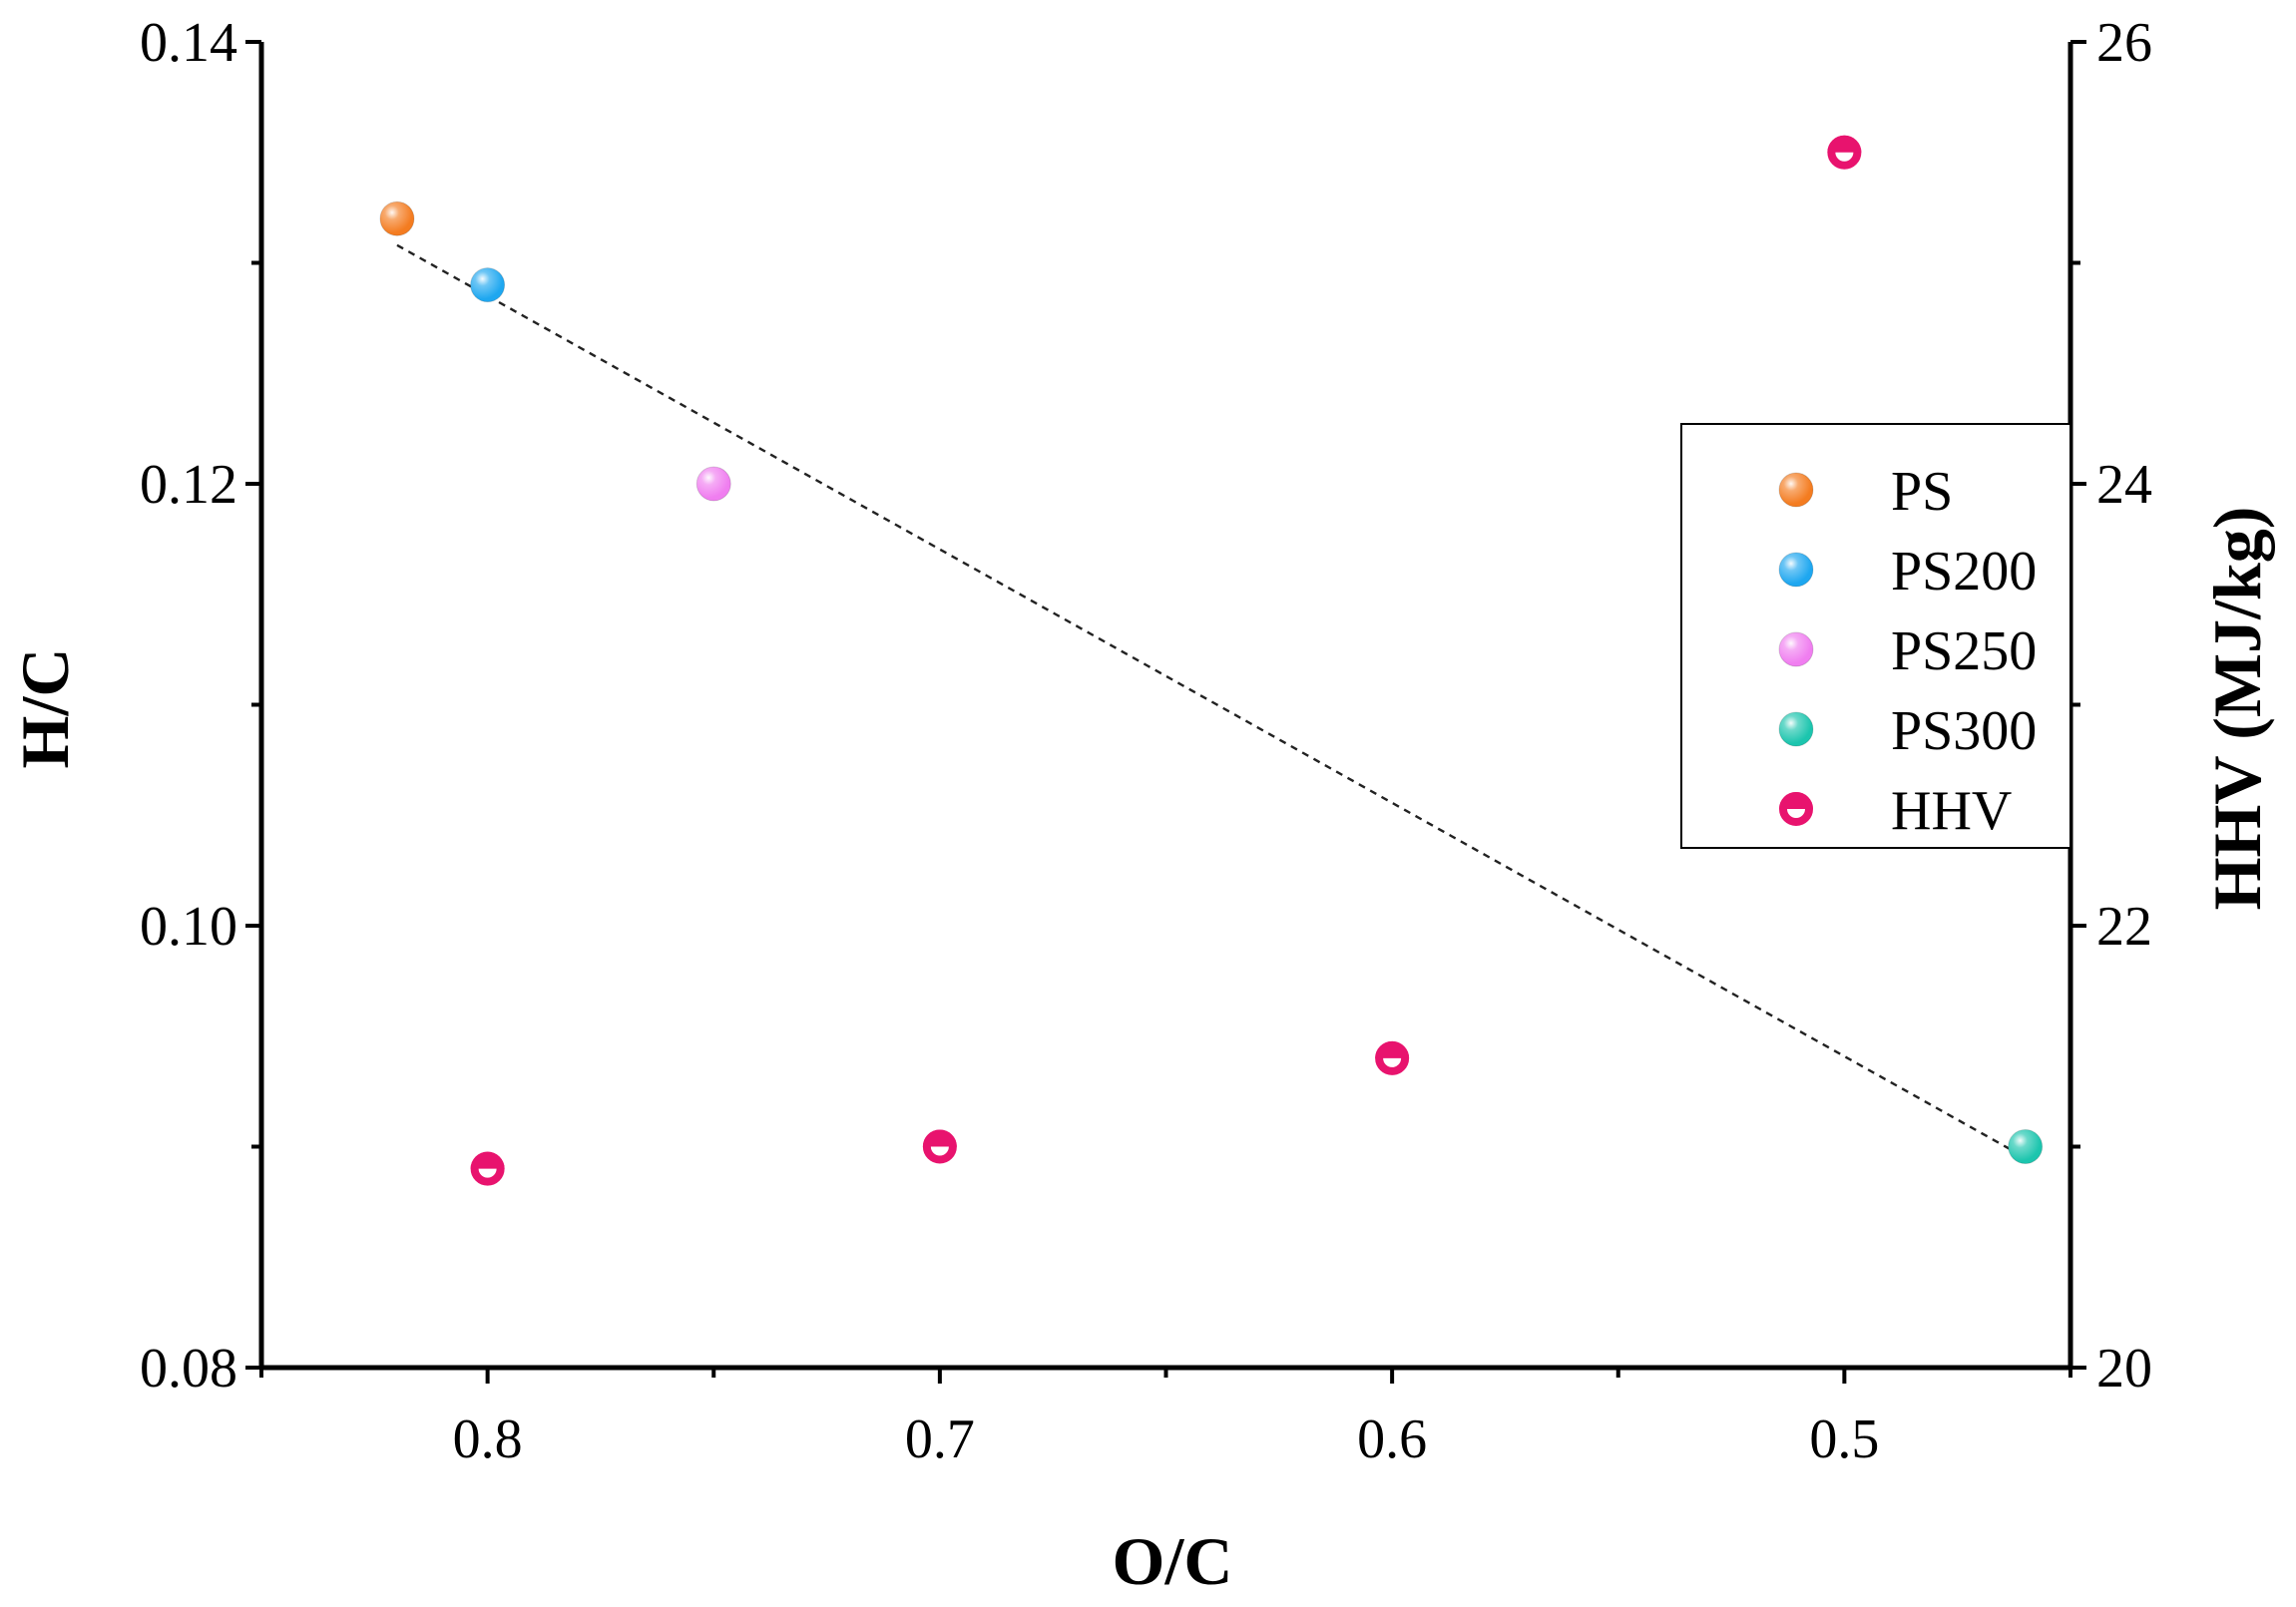 This screenshot has width=2296, height=1607. What do you see at coordinates (1173, 1561) in the screenshot?
I see `x-axis-title: O/C` at bounding box center [1173, 1561].